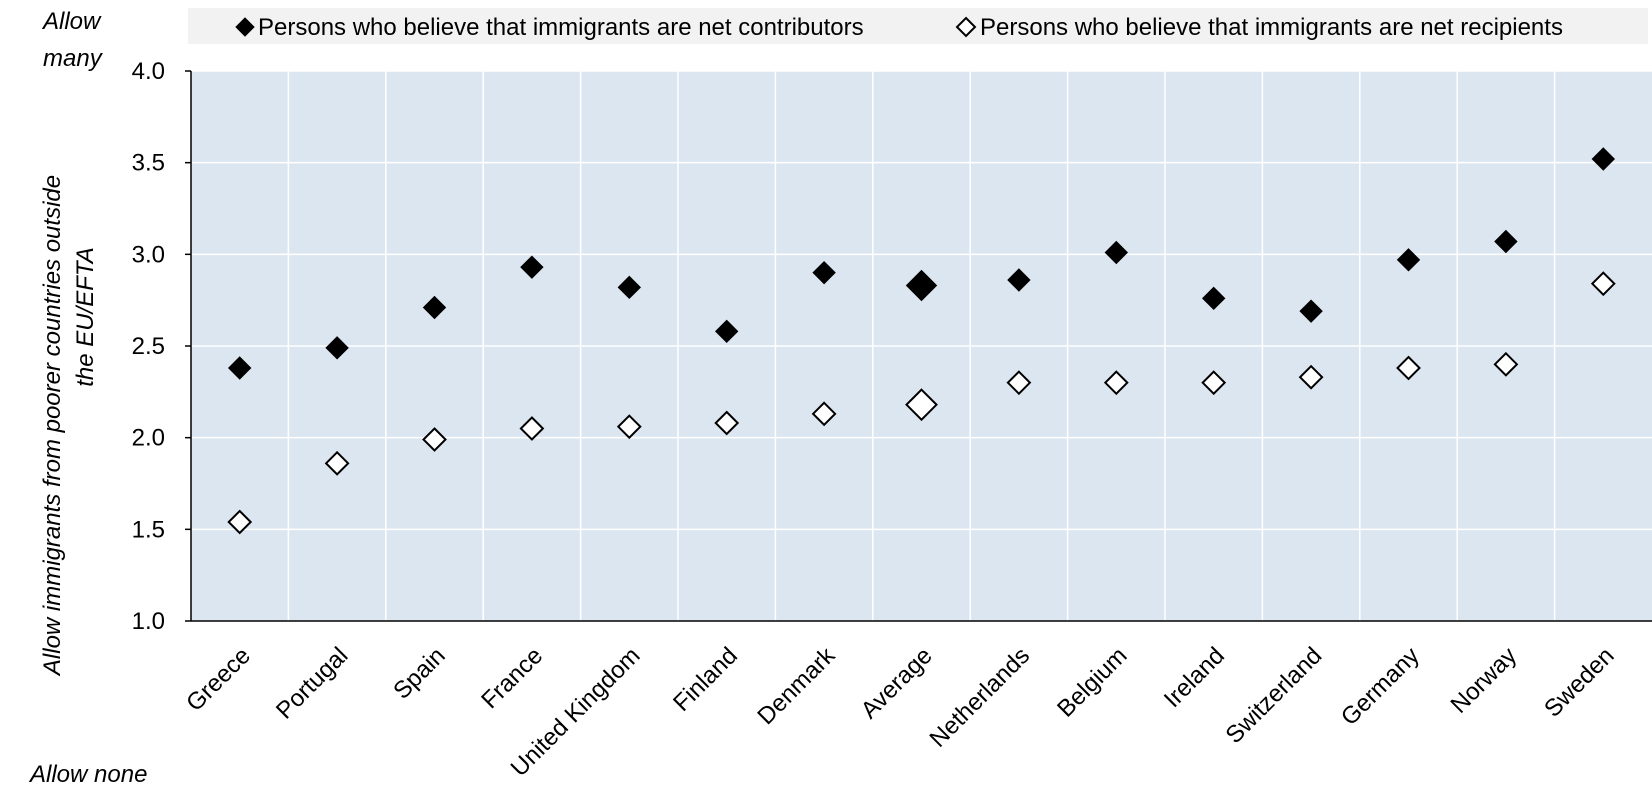  What do you see at coordinates (245, 27) in the screenshot?
I see `legend-filled-diamond-icon` at bounding box center [245, 27].